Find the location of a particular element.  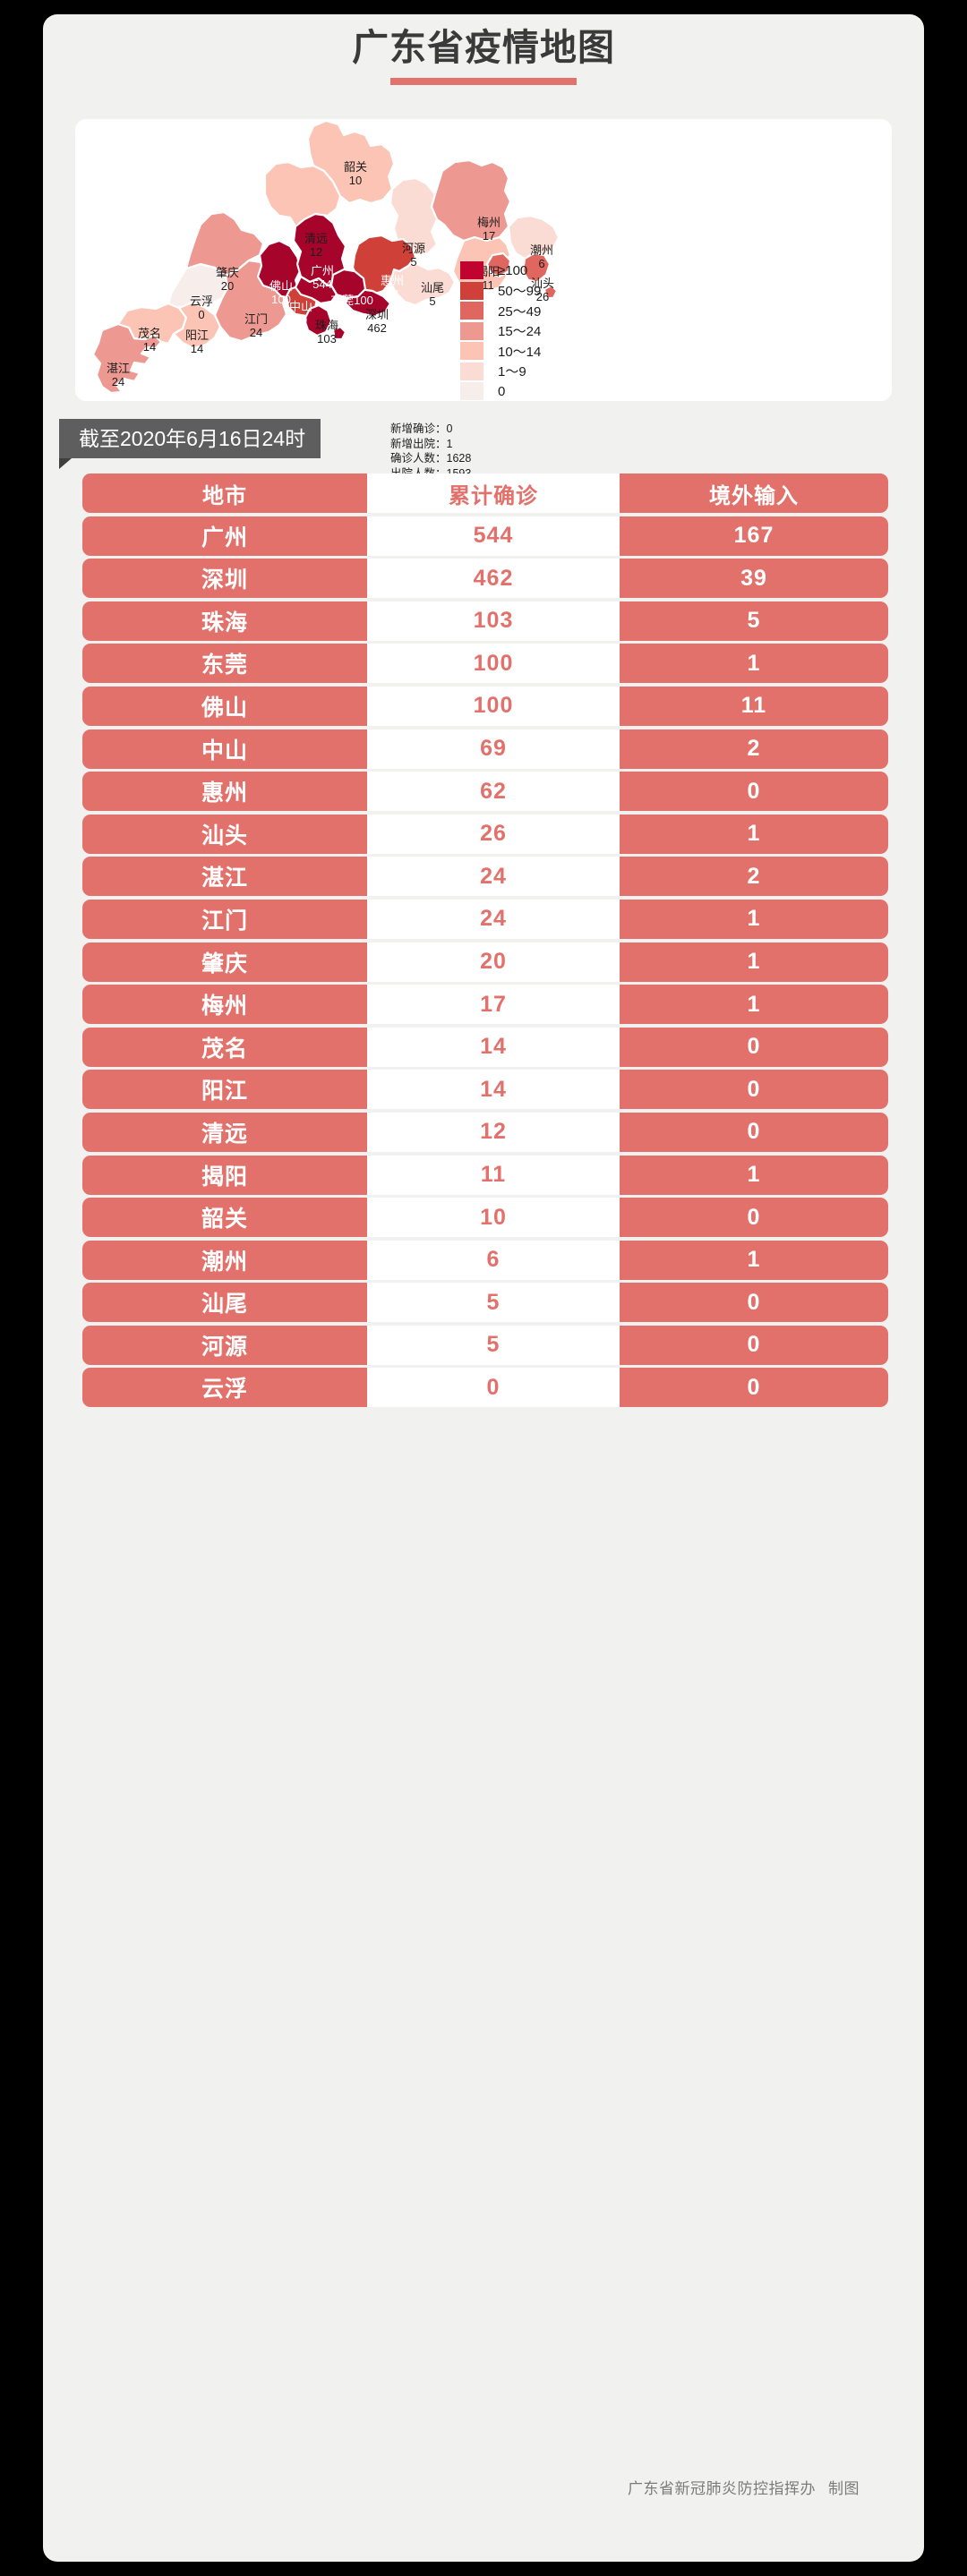

table-cell-city: 湛江 is located at coordinates (224, 877).